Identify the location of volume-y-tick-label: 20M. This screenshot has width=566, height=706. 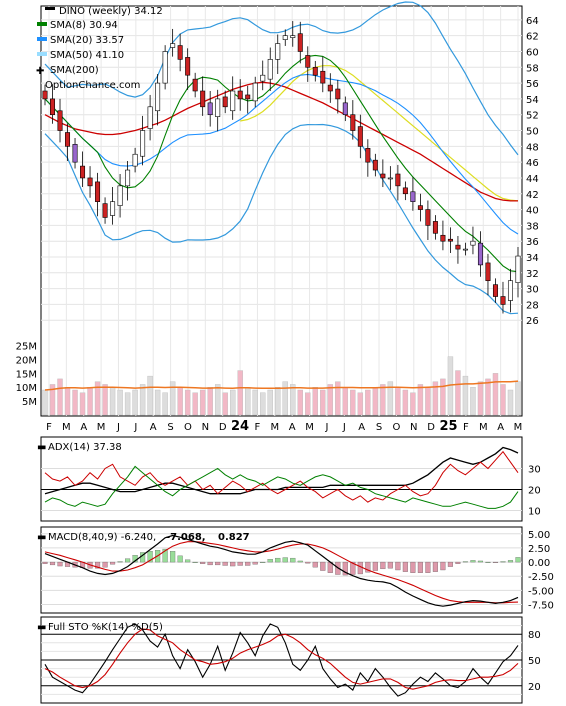
(26, 360).